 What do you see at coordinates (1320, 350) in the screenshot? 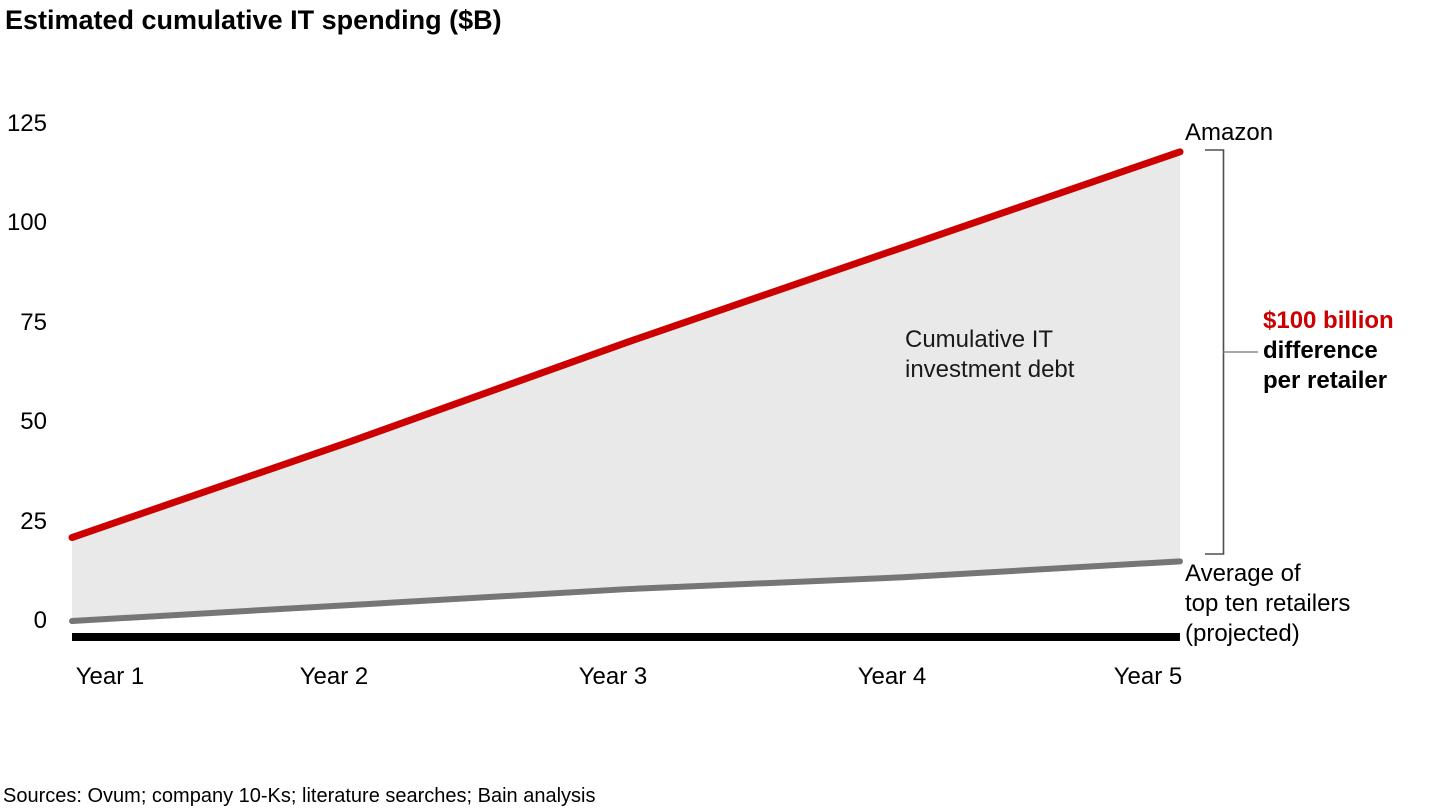
I see `difference-text-line2: difference` at bounding box center [1320, 350].